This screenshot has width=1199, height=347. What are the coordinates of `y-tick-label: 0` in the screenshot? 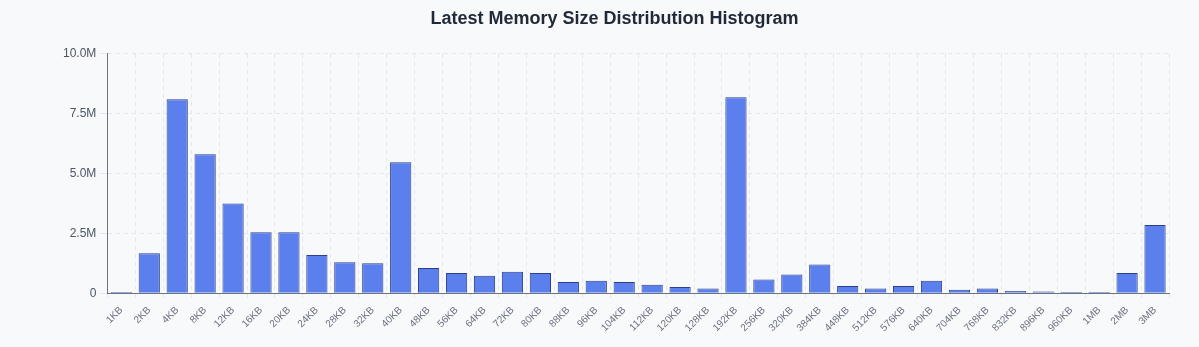 It's located at (93, 292).